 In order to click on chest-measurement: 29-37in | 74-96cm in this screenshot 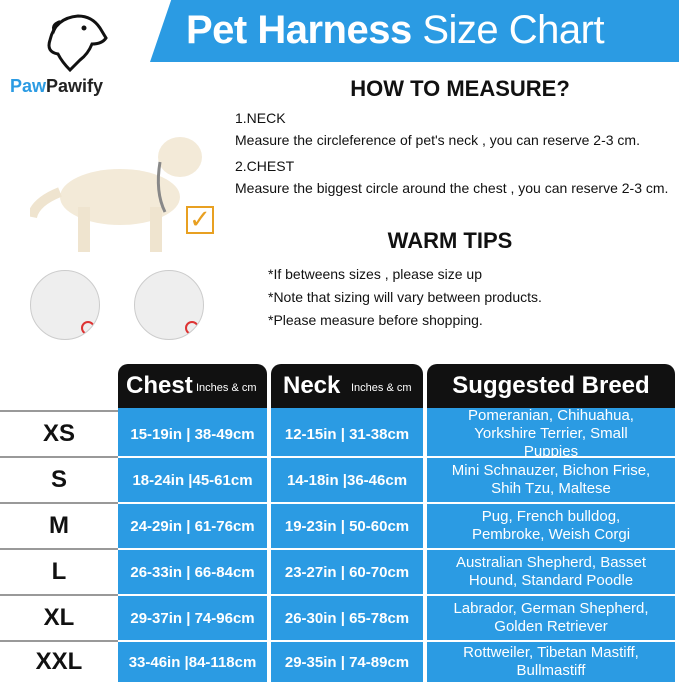, I will do `click(192, 618)`.